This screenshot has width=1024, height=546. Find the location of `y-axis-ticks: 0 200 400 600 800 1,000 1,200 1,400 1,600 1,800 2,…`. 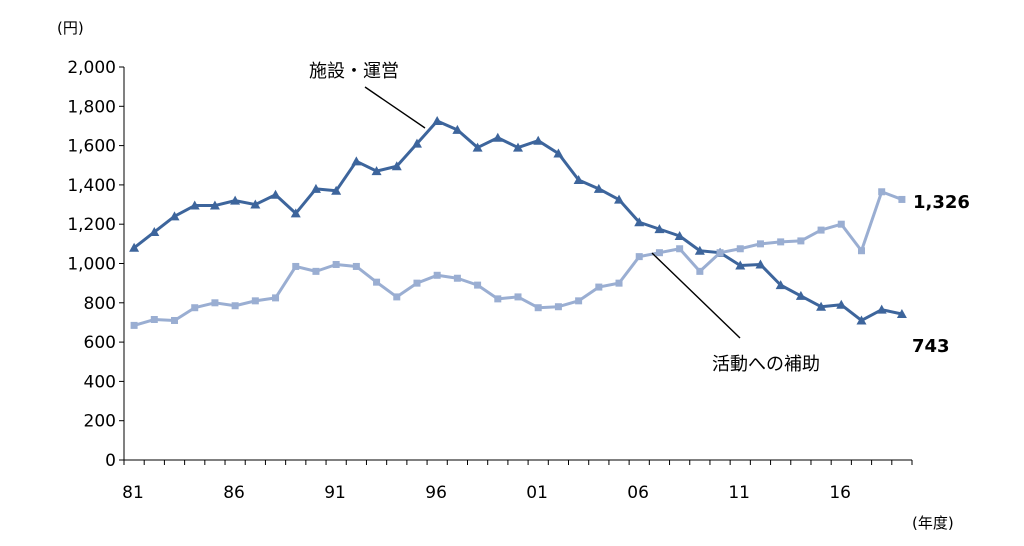

y-axis-ticks: 0 200 400 600 800 1,000 1,200 1,400 1,600 1,800 2,… is located at coordinates (95, 264).